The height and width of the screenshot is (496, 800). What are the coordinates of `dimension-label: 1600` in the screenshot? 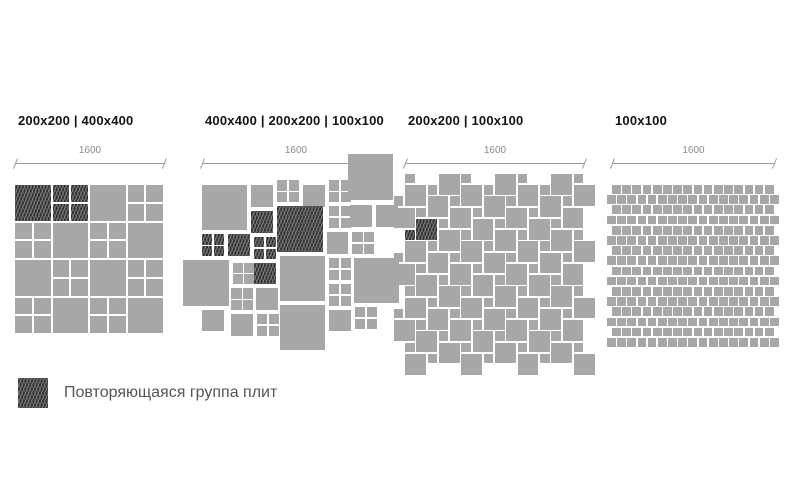 It's located at (296, 150).